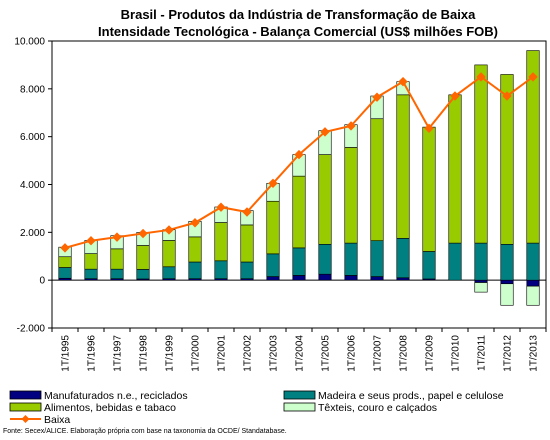 Image resolution: width=550 pixels, height=440 pixels. I want to click on x-tick-label: 1T/2005, so click(326, 353).